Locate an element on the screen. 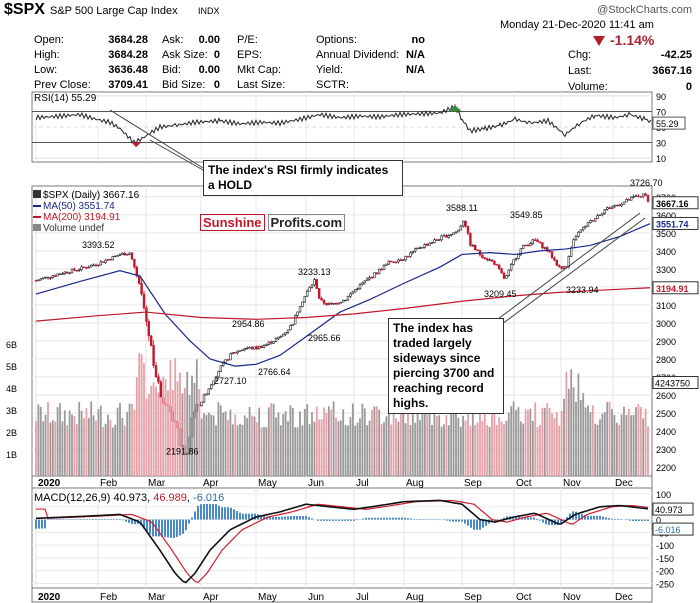 This screenshot has width=700, height=603. prev-close-label: Prev Close: is located at coordinates (62, 85).